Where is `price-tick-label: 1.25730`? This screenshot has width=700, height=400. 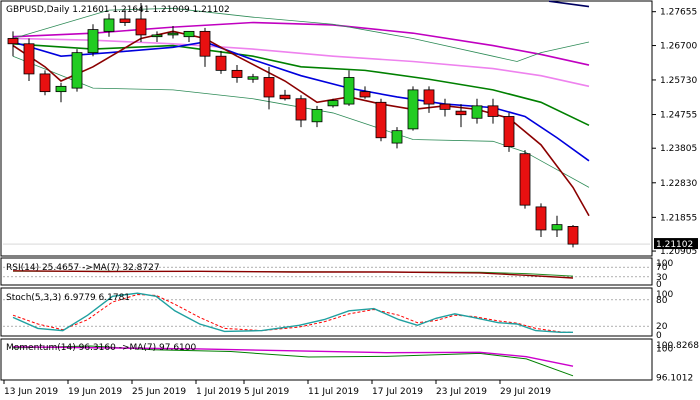 price-tick-label: 1.25730 is located at coordinates (678, 81).